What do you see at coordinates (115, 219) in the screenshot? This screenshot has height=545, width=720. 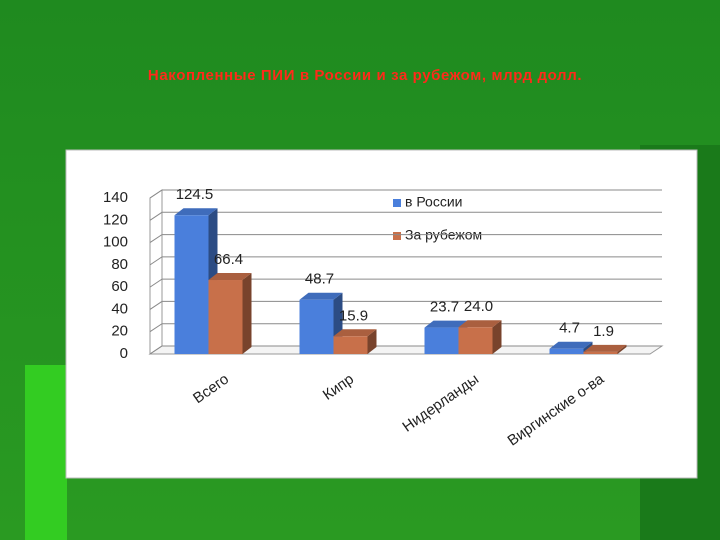 I see `y-tick-label: 120` at bounding box center [115, 219].